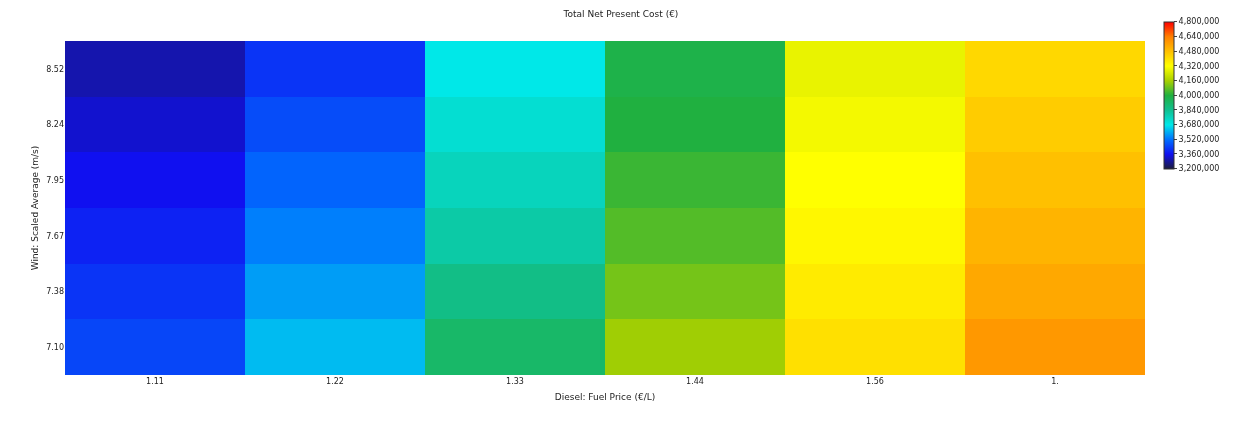  Describe the element at coordinates (1199, 22) in the screenshot. I see `color-bar-label: 4,800,000` at that location.